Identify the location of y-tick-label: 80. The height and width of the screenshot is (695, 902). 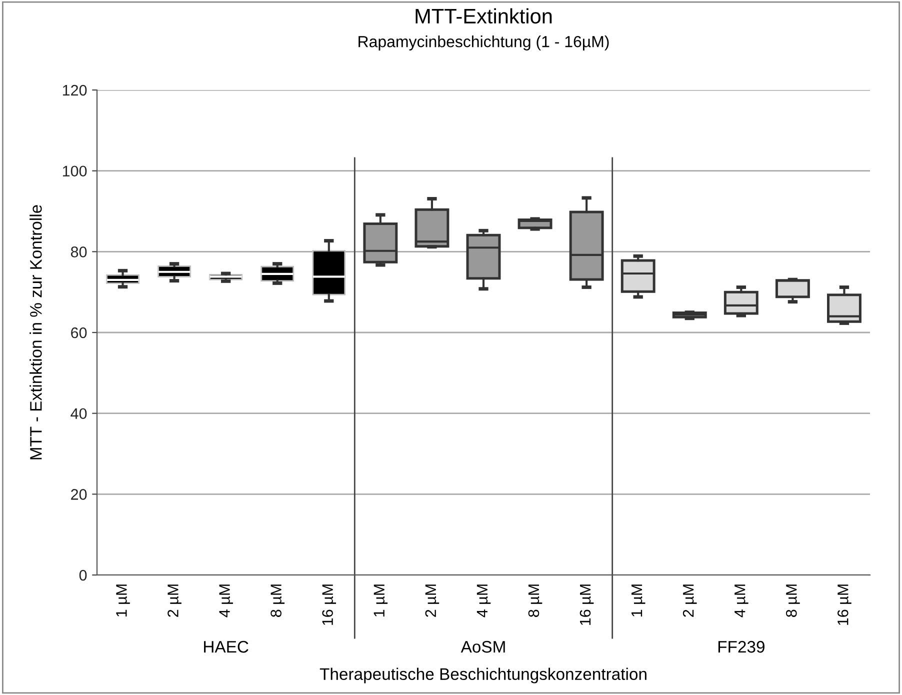
(78, 252).